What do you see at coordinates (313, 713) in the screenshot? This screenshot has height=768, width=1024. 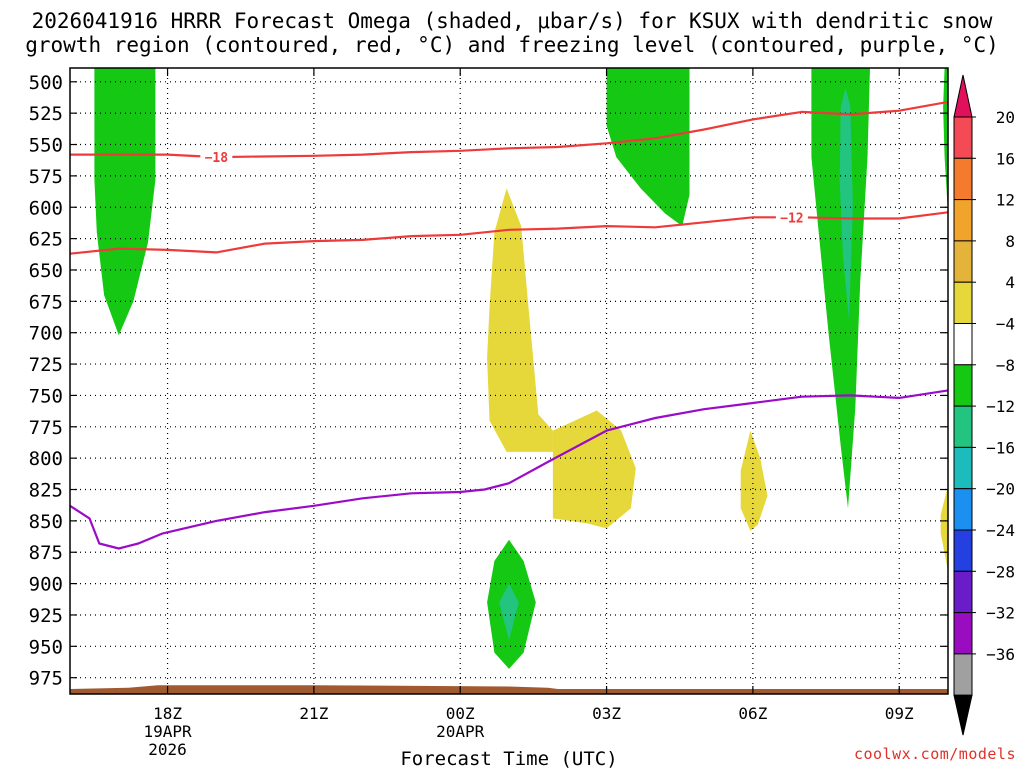 I see `x-tick-label-21Z: 21Z` at bounding box center [313, 713].